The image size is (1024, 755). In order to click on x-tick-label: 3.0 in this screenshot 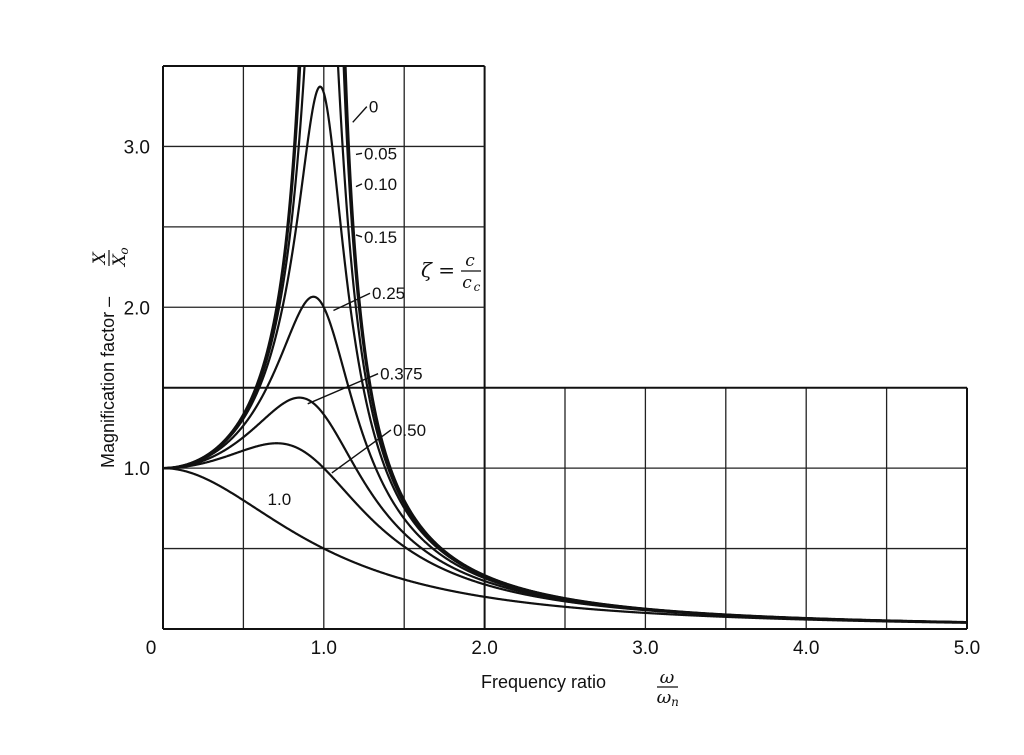, I will do `click(645, 648)`.